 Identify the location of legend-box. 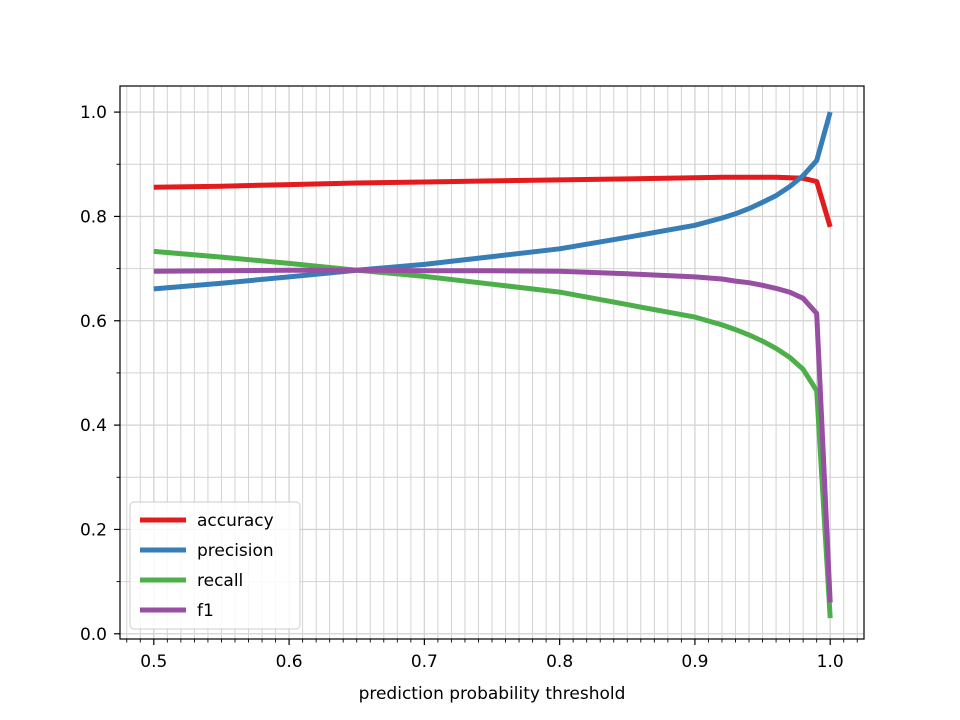
(215, 565).